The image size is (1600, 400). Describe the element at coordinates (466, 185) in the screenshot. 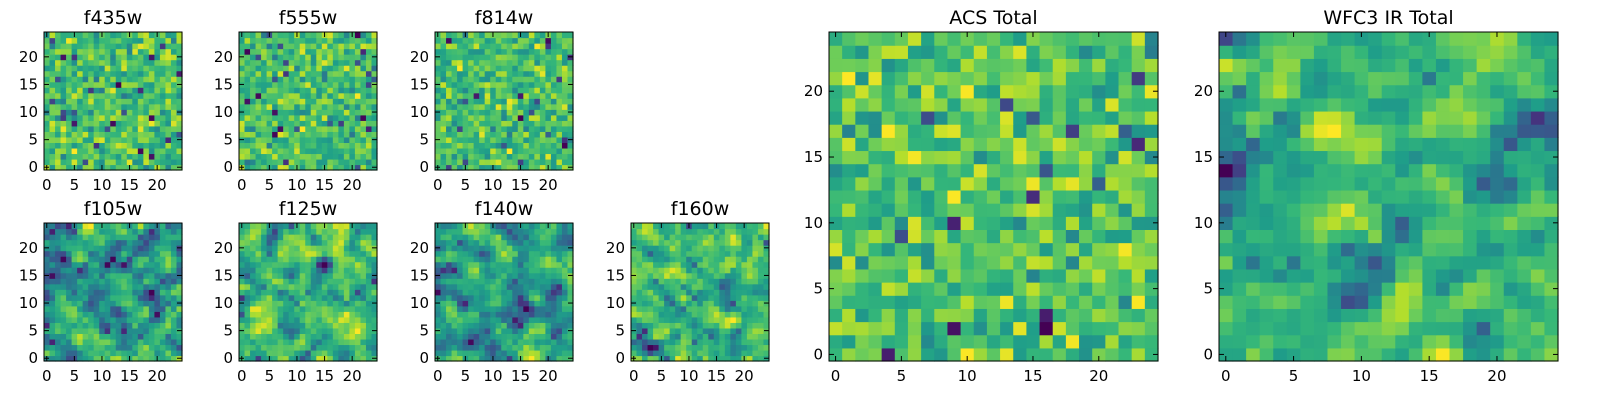

I see `x-tick-label: 5` at that location.